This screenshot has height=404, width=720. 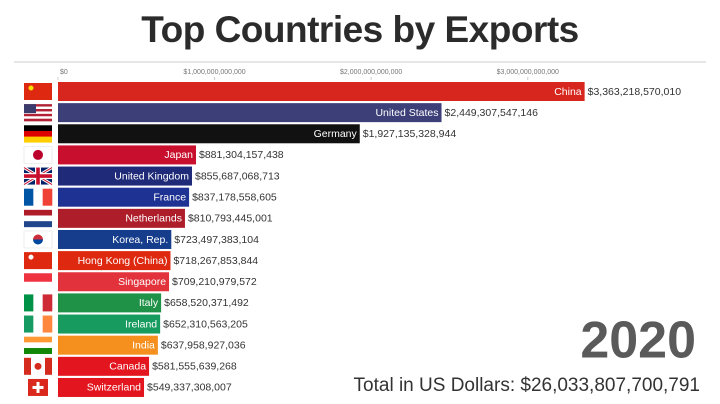 What do you see at coordinates (123, 261) in the screenshot?
I see `bar-category-label: Hong Kong (China)` at bounding box center [123, 261].